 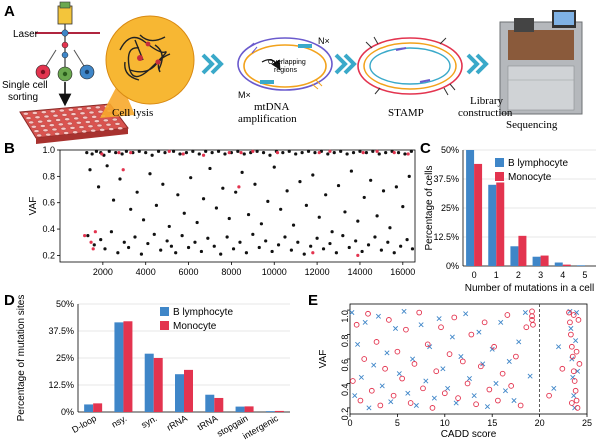 What do you see at coordinates (452, 266) in the screenshot?
I see `y-tick-label: 0%` at bounding box center [452, 266].